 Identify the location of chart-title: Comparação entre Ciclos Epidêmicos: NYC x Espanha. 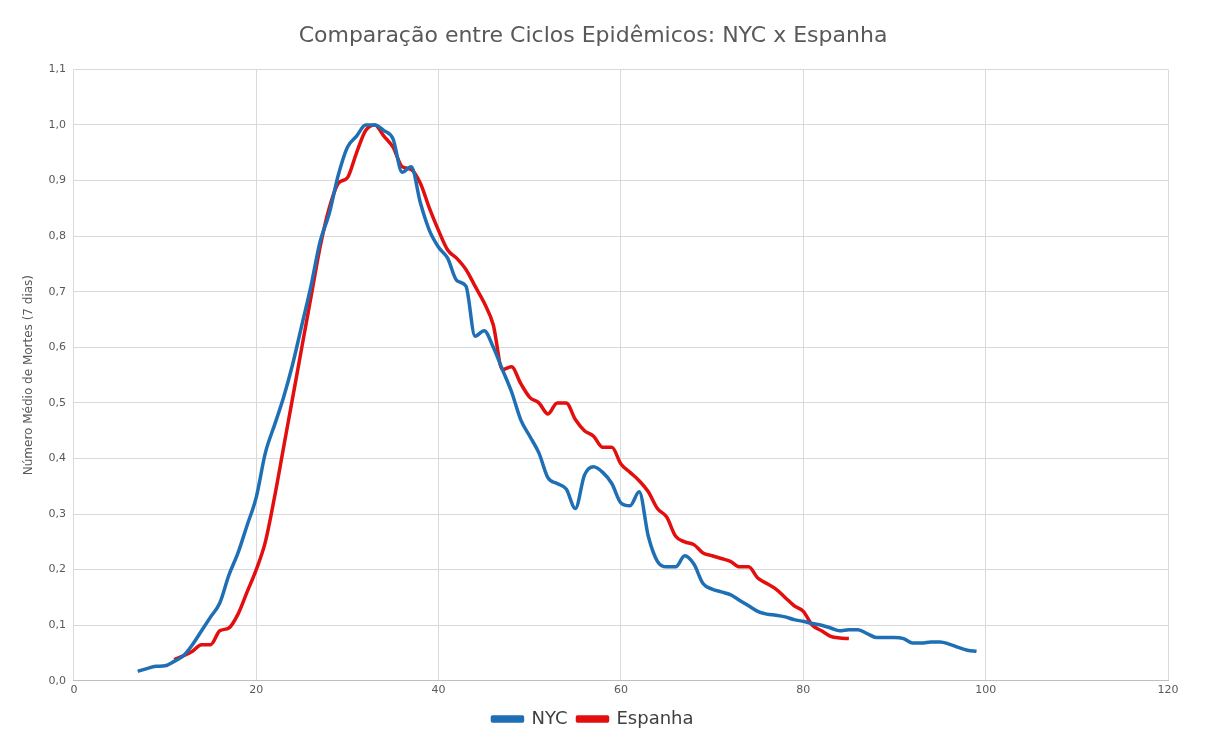
(593, 34).